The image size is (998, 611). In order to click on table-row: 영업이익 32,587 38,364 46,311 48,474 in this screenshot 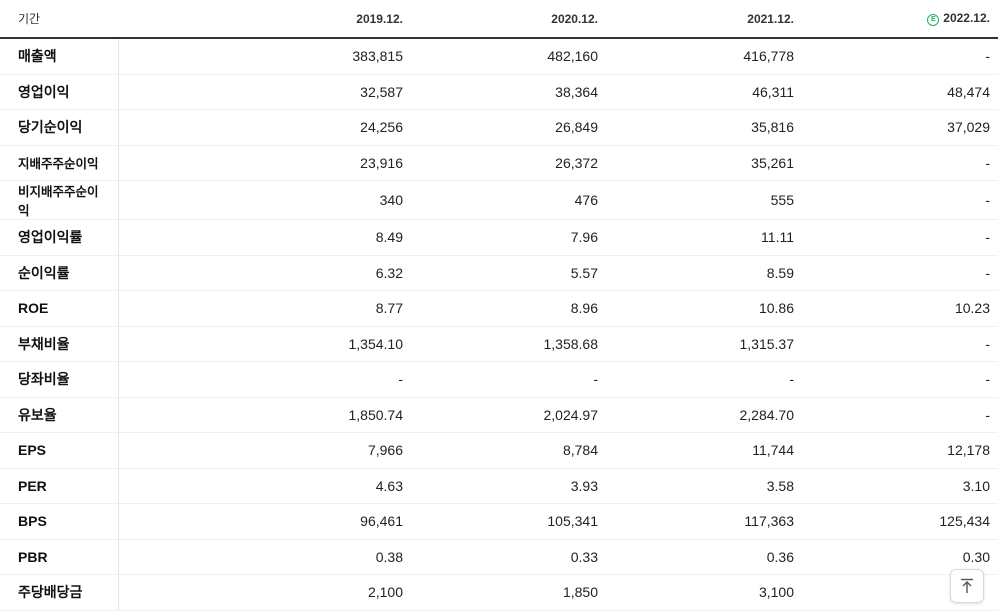, I will do `click(499, 92)`.